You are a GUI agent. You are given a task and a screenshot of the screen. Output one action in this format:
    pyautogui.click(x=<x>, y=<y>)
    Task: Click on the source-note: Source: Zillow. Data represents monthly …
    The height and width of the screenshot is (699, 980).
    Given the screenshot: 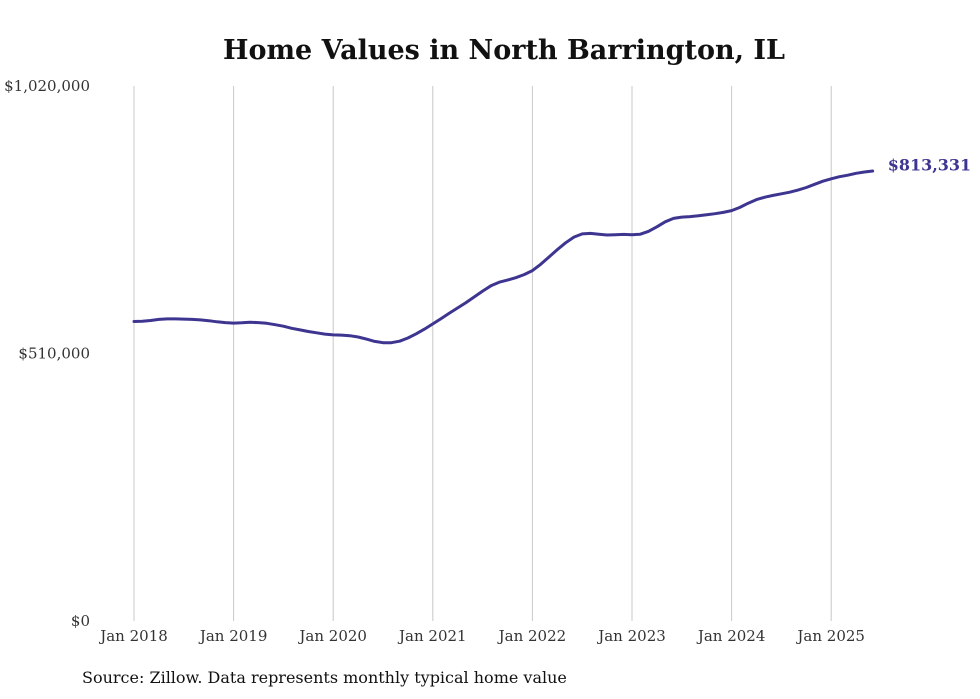 What is the action you would take?
    pyautogui.click(x=324, y=677)
    